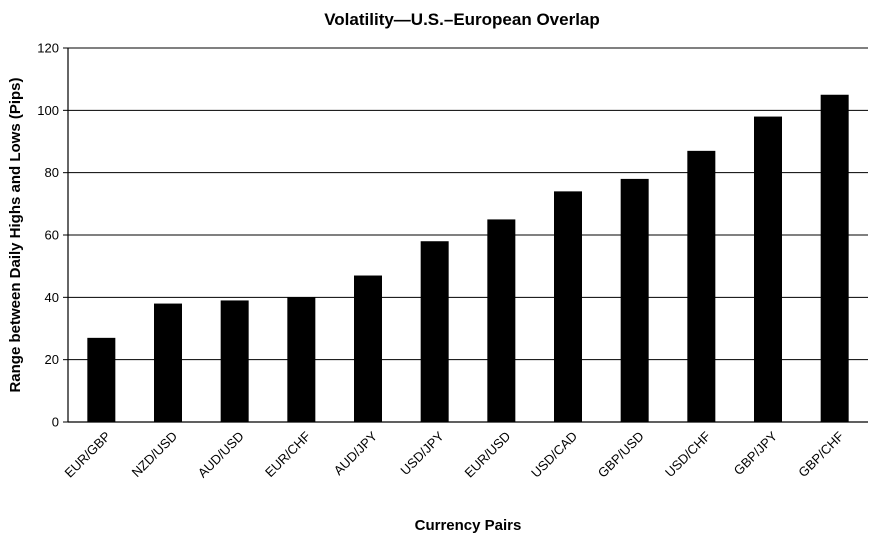  Describe the element at coordinates (234, 361) in the screenshot. I see `bar-aud-usd` at that location.